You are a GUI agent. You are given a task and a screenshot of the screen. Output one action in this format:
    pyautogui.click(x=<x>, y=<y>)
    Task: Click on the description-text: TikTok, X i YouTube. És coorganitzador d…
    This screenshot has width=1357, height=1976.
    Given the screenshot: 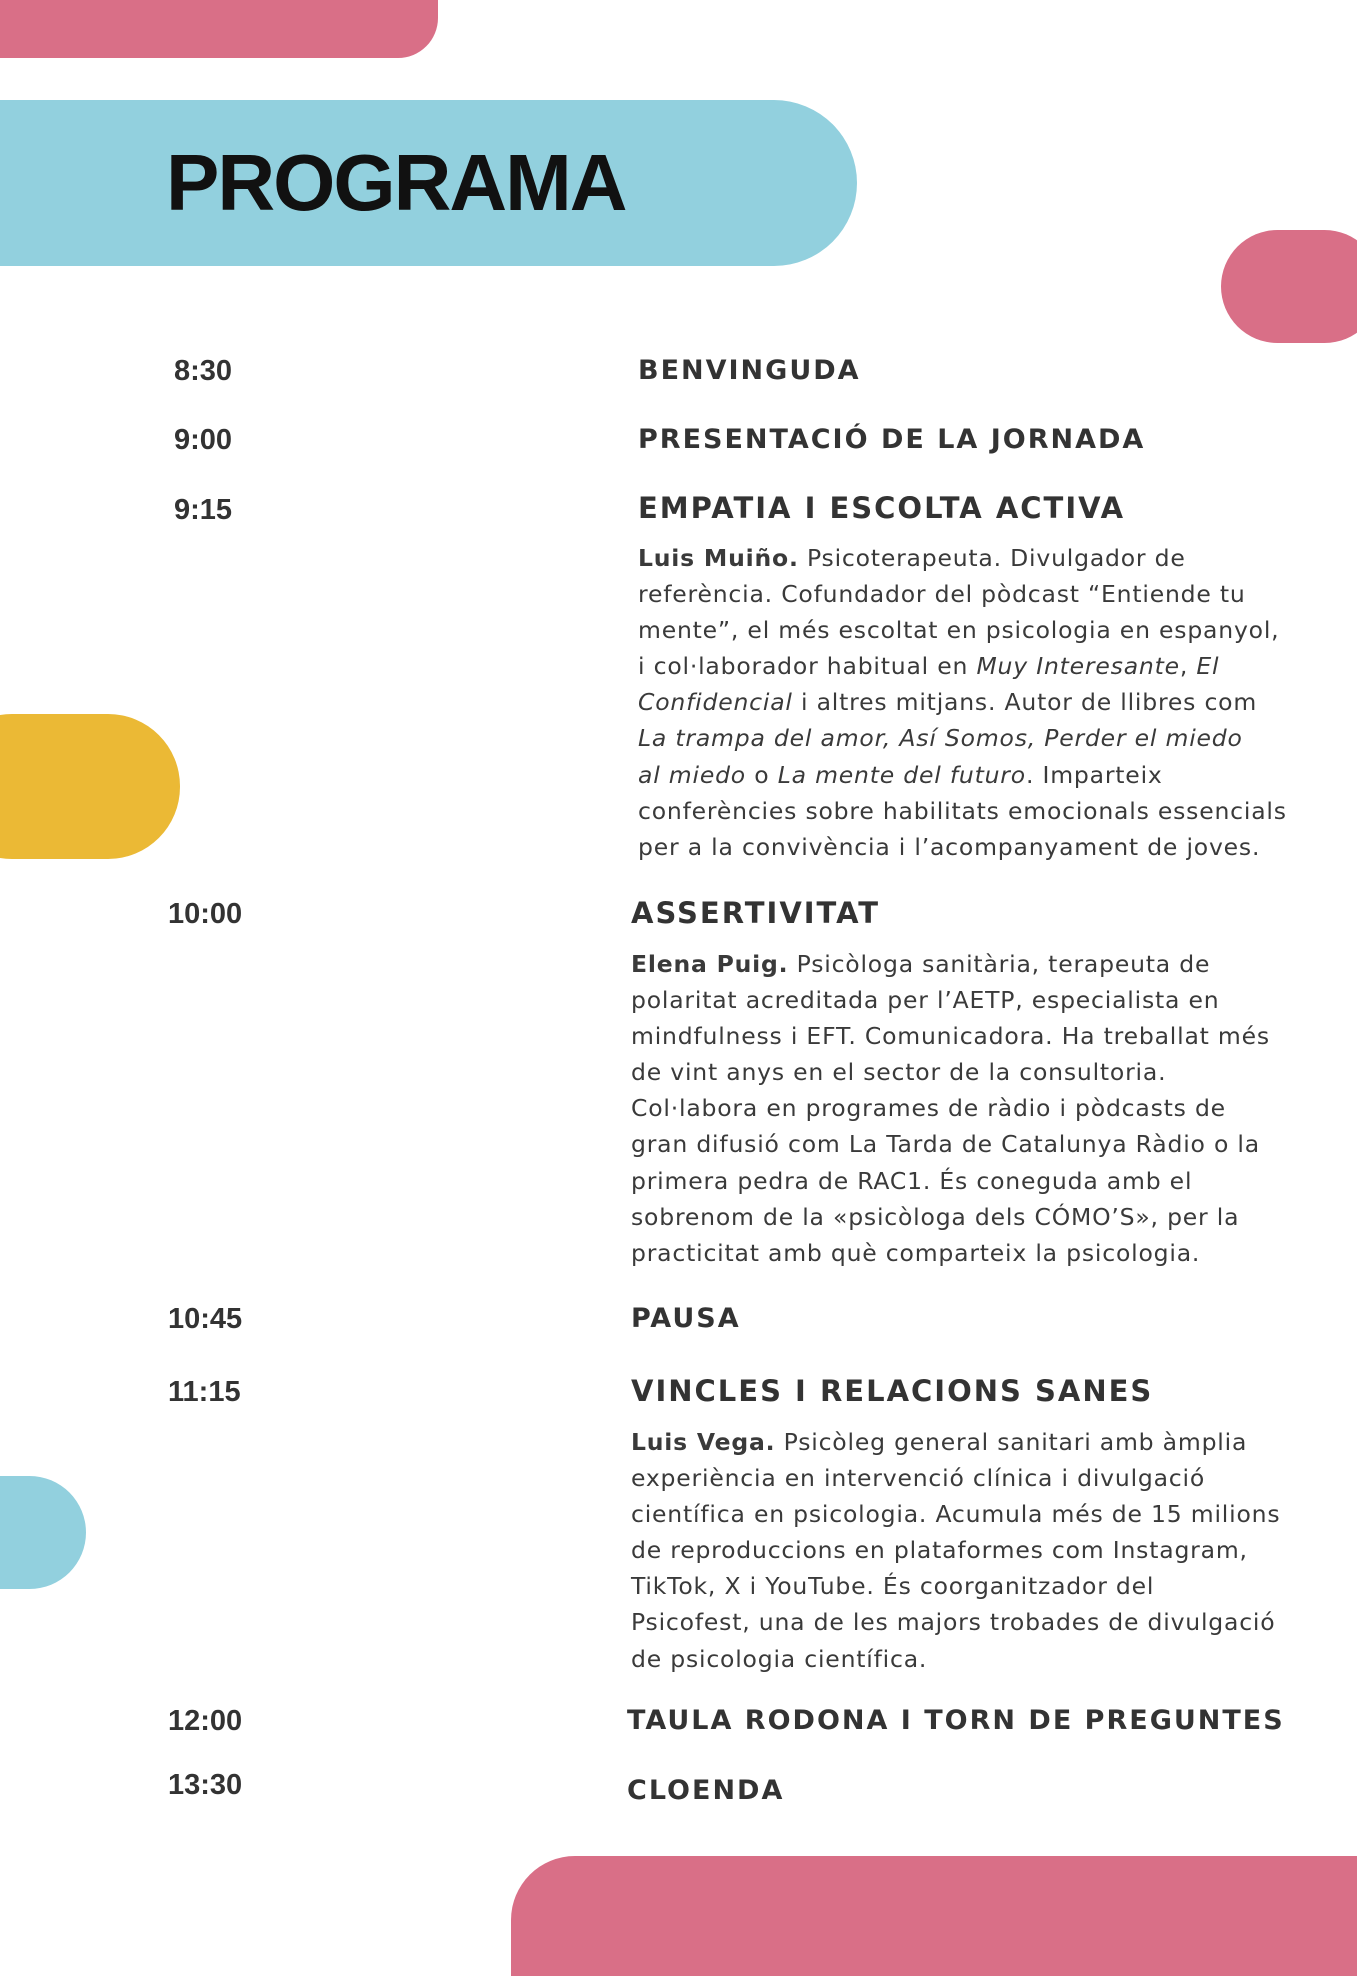 What is the action you would take?
    pyautogui.click(x=893, y=1586)
    